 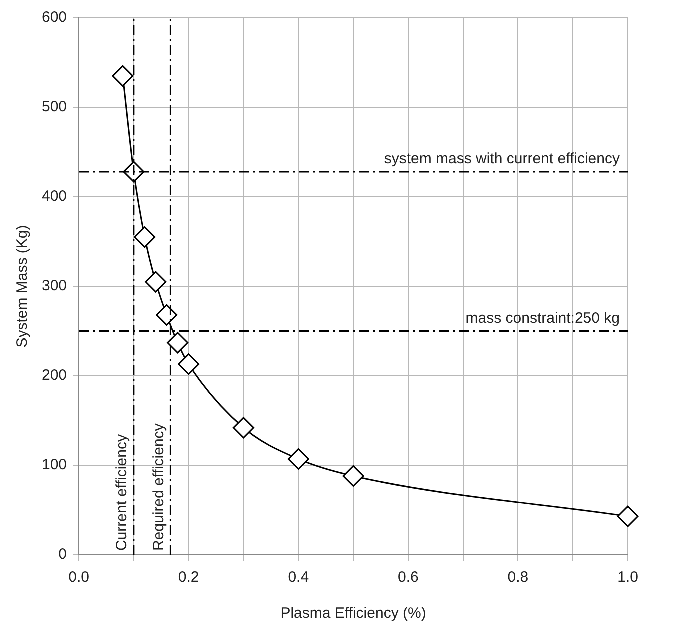 I want to click on y-tick-label: 100, so click(x=55, y=465).